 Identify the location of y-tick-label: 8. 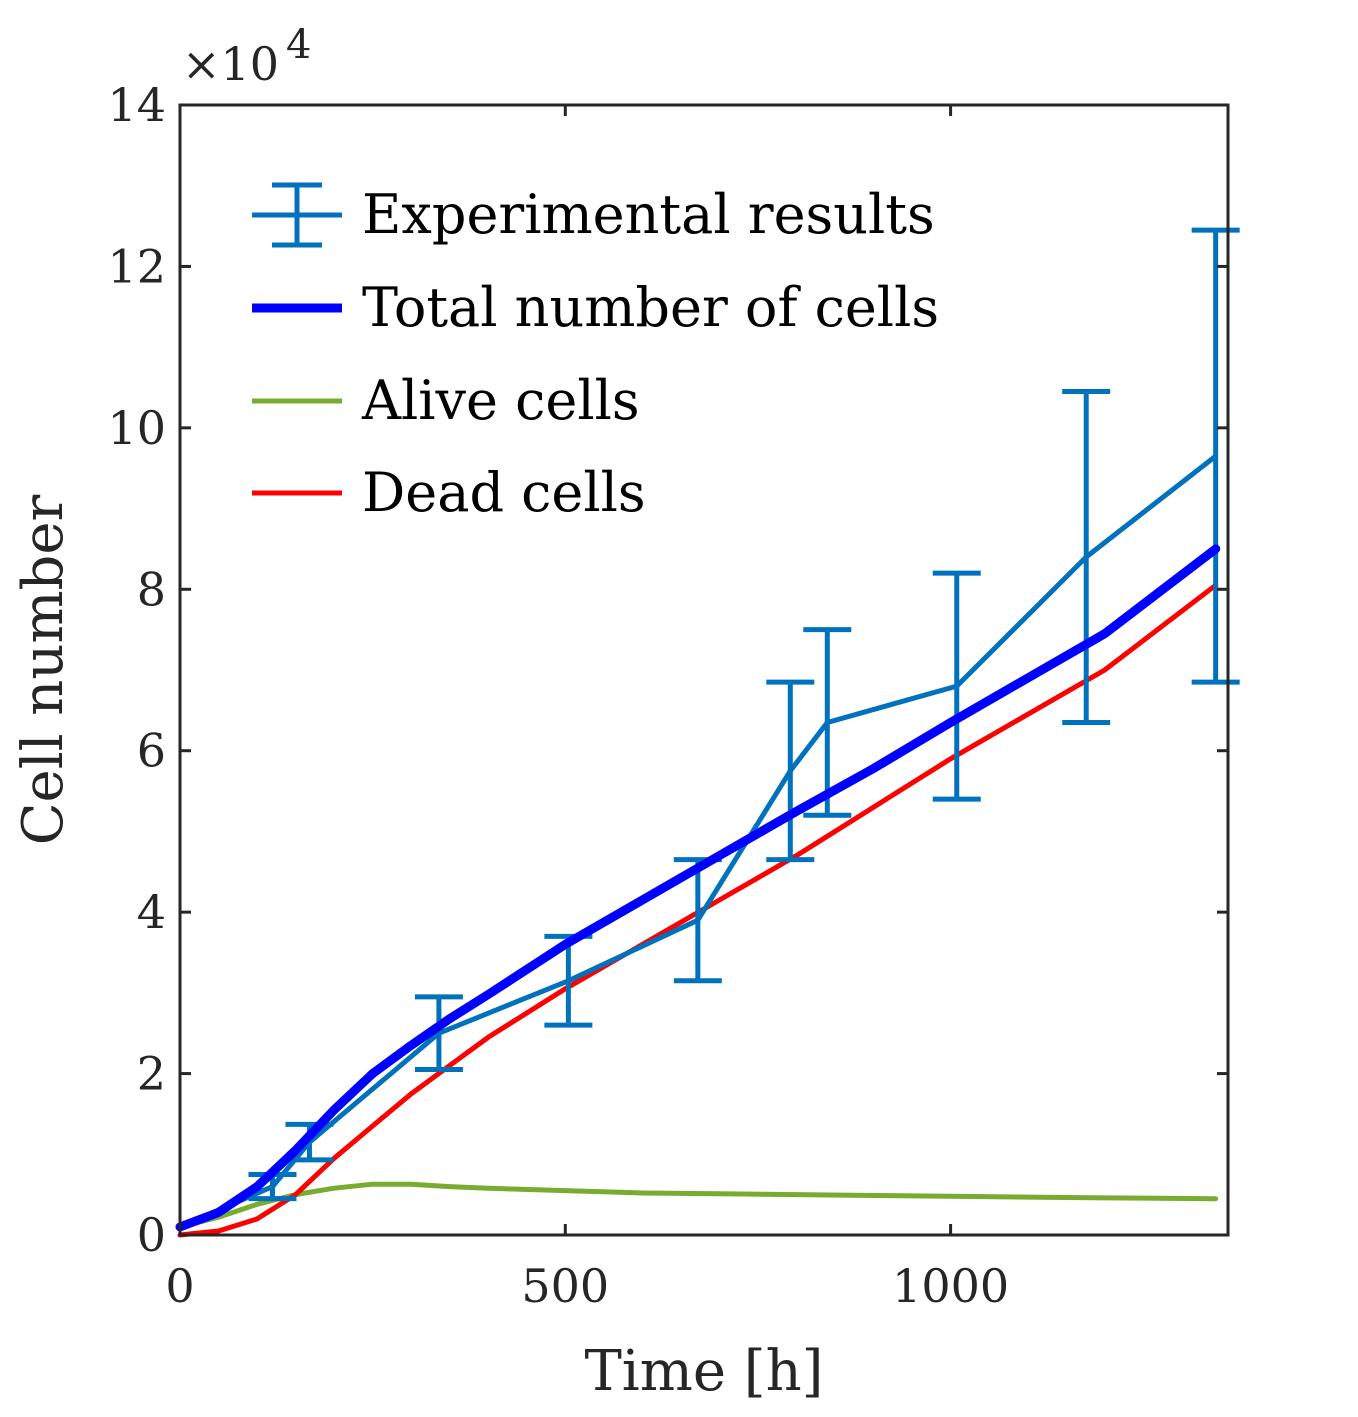
(151, 589).